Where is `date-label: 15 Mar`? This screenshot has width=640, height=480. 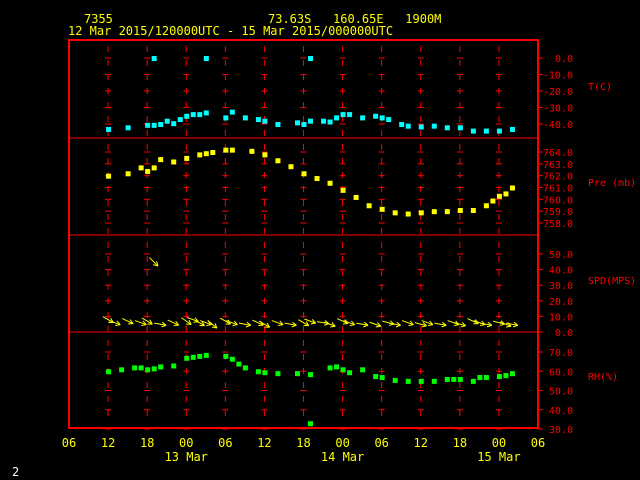
date-label: 15 Mar is located at coordinates (498, 457).